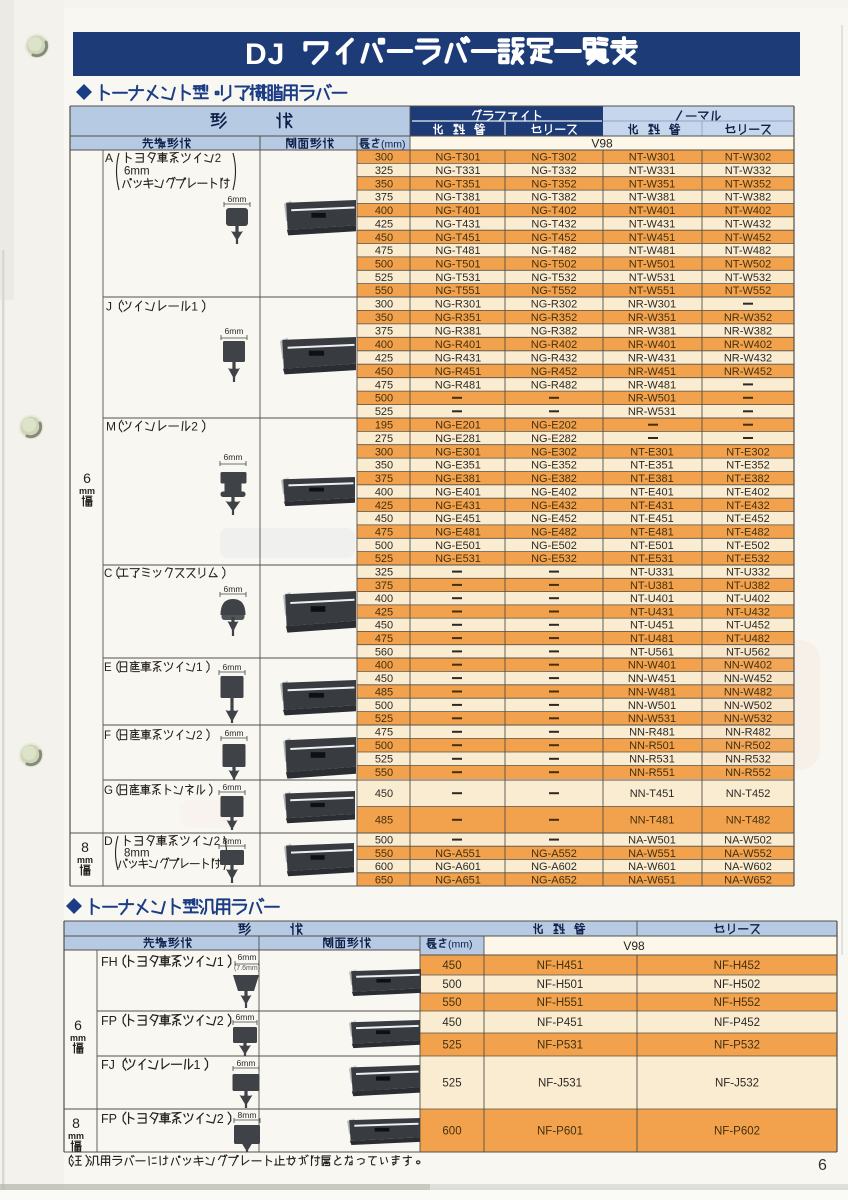 This screenshot has height=1200, width=848. I want to click on svg-text: NT-E501, so click(651, 546).